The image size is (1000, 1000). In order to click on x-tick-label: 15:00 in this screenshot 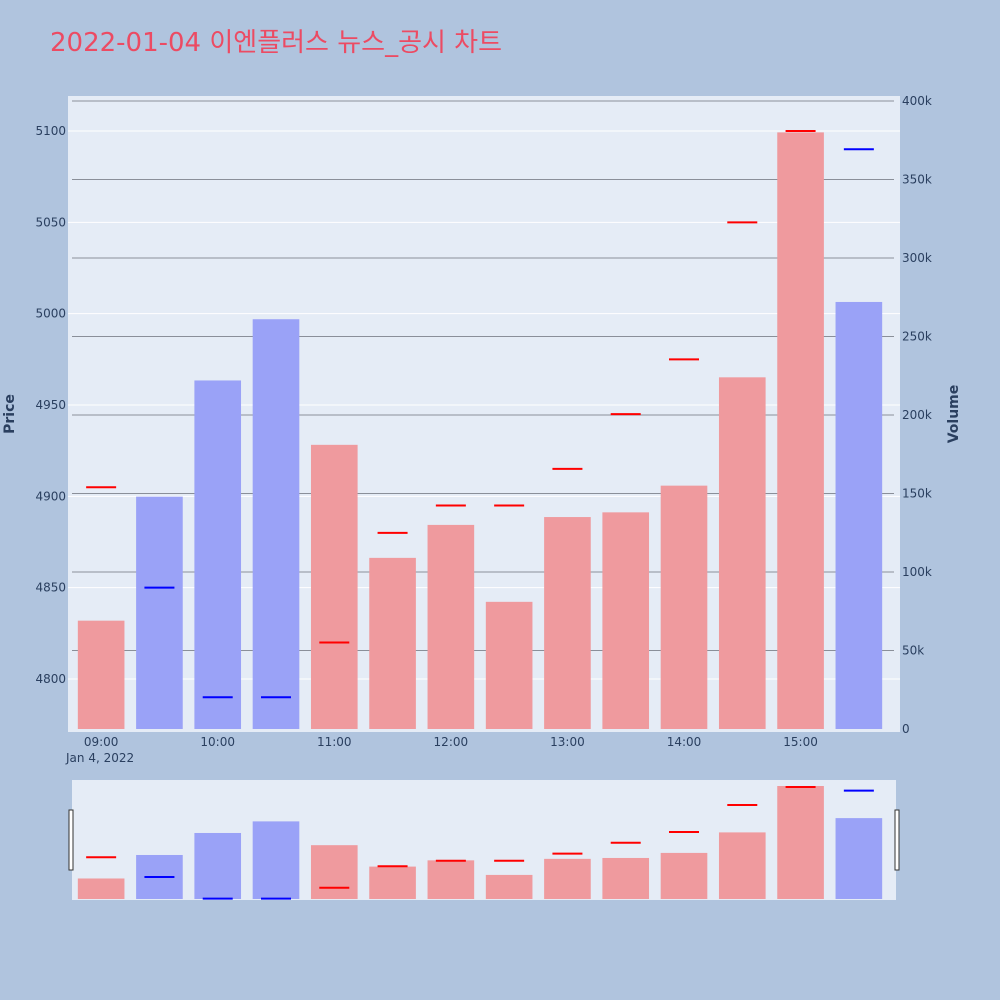, I will do `click(800, 742)`.